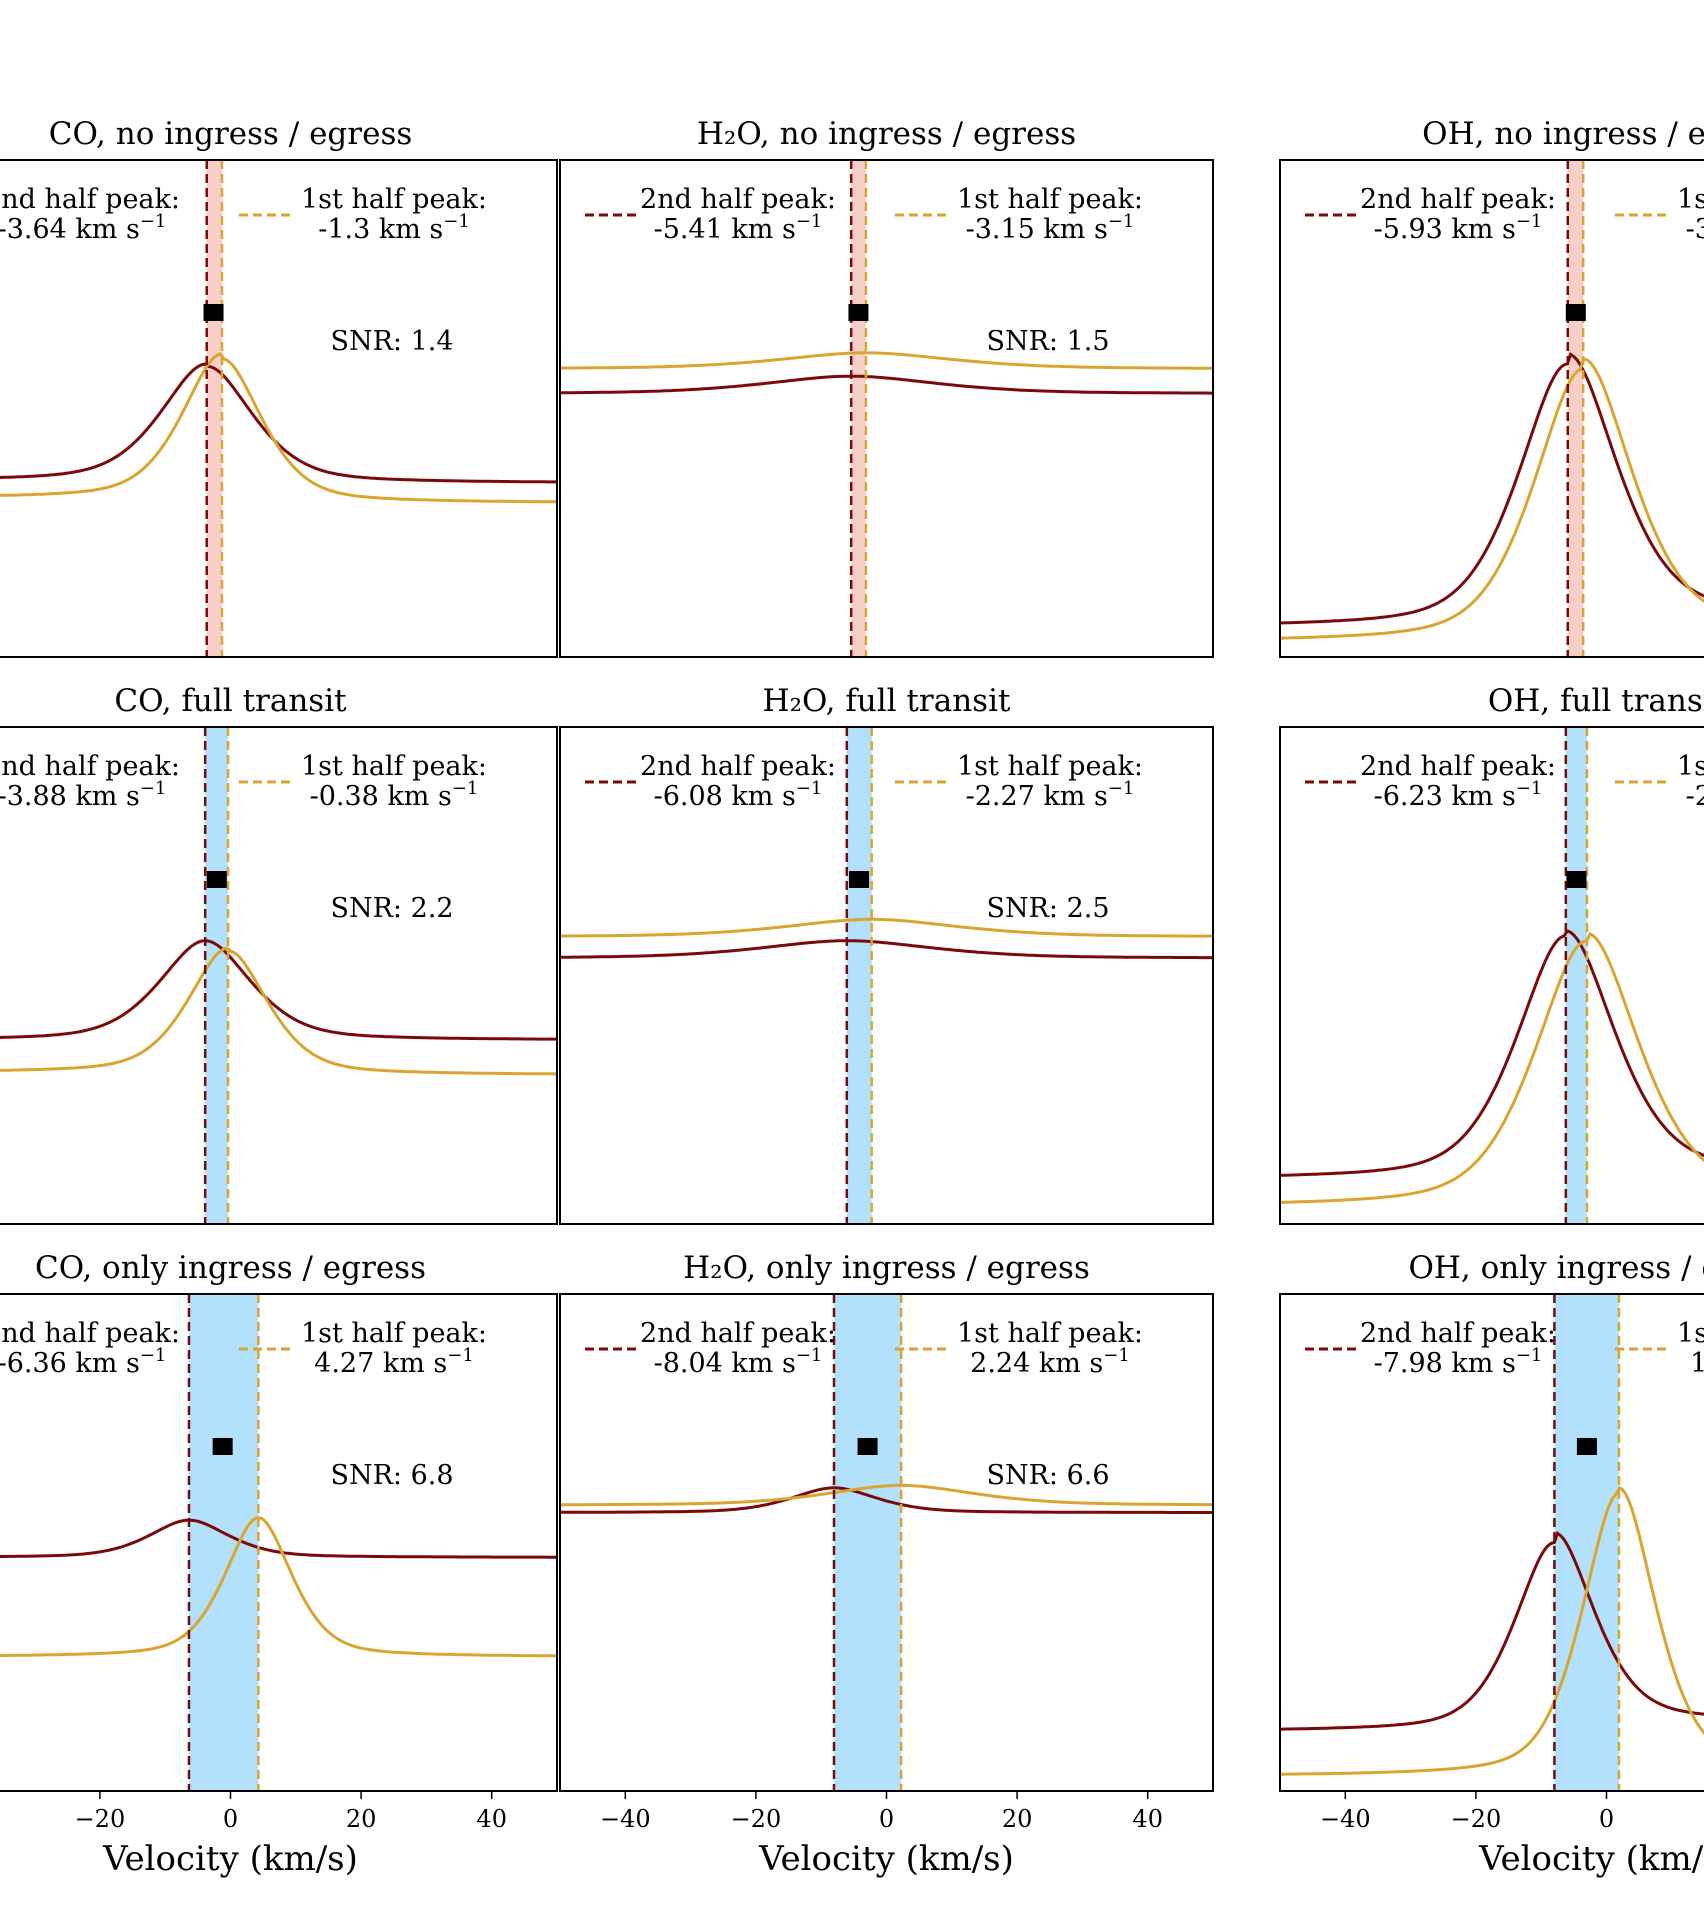 This screenshot has width=1704, height=1911. Describe the element at coordinates (886, 1268) in the screenshot. I see `panel-title: H₂O, only ingress / egress` at that location.